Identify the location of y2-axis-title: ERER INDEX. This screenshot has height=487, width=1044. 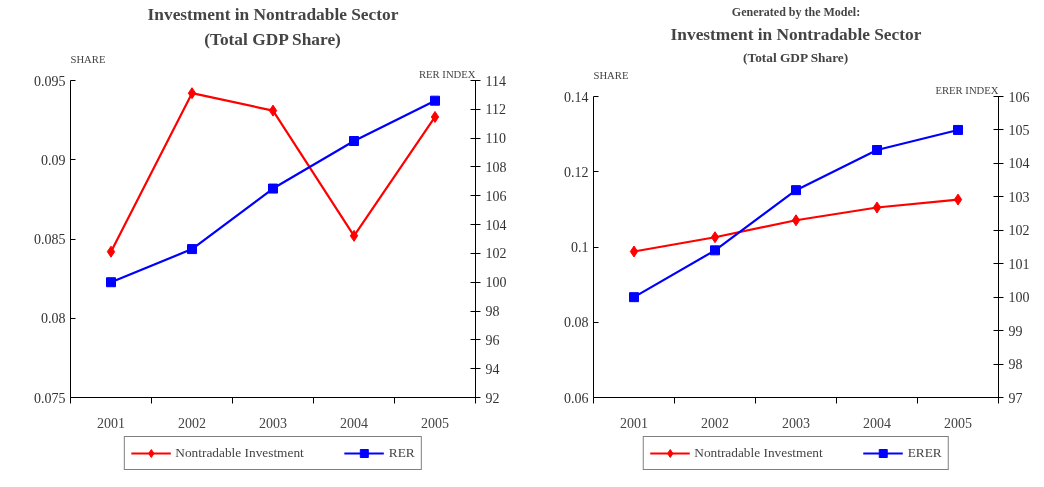
(967, 90).